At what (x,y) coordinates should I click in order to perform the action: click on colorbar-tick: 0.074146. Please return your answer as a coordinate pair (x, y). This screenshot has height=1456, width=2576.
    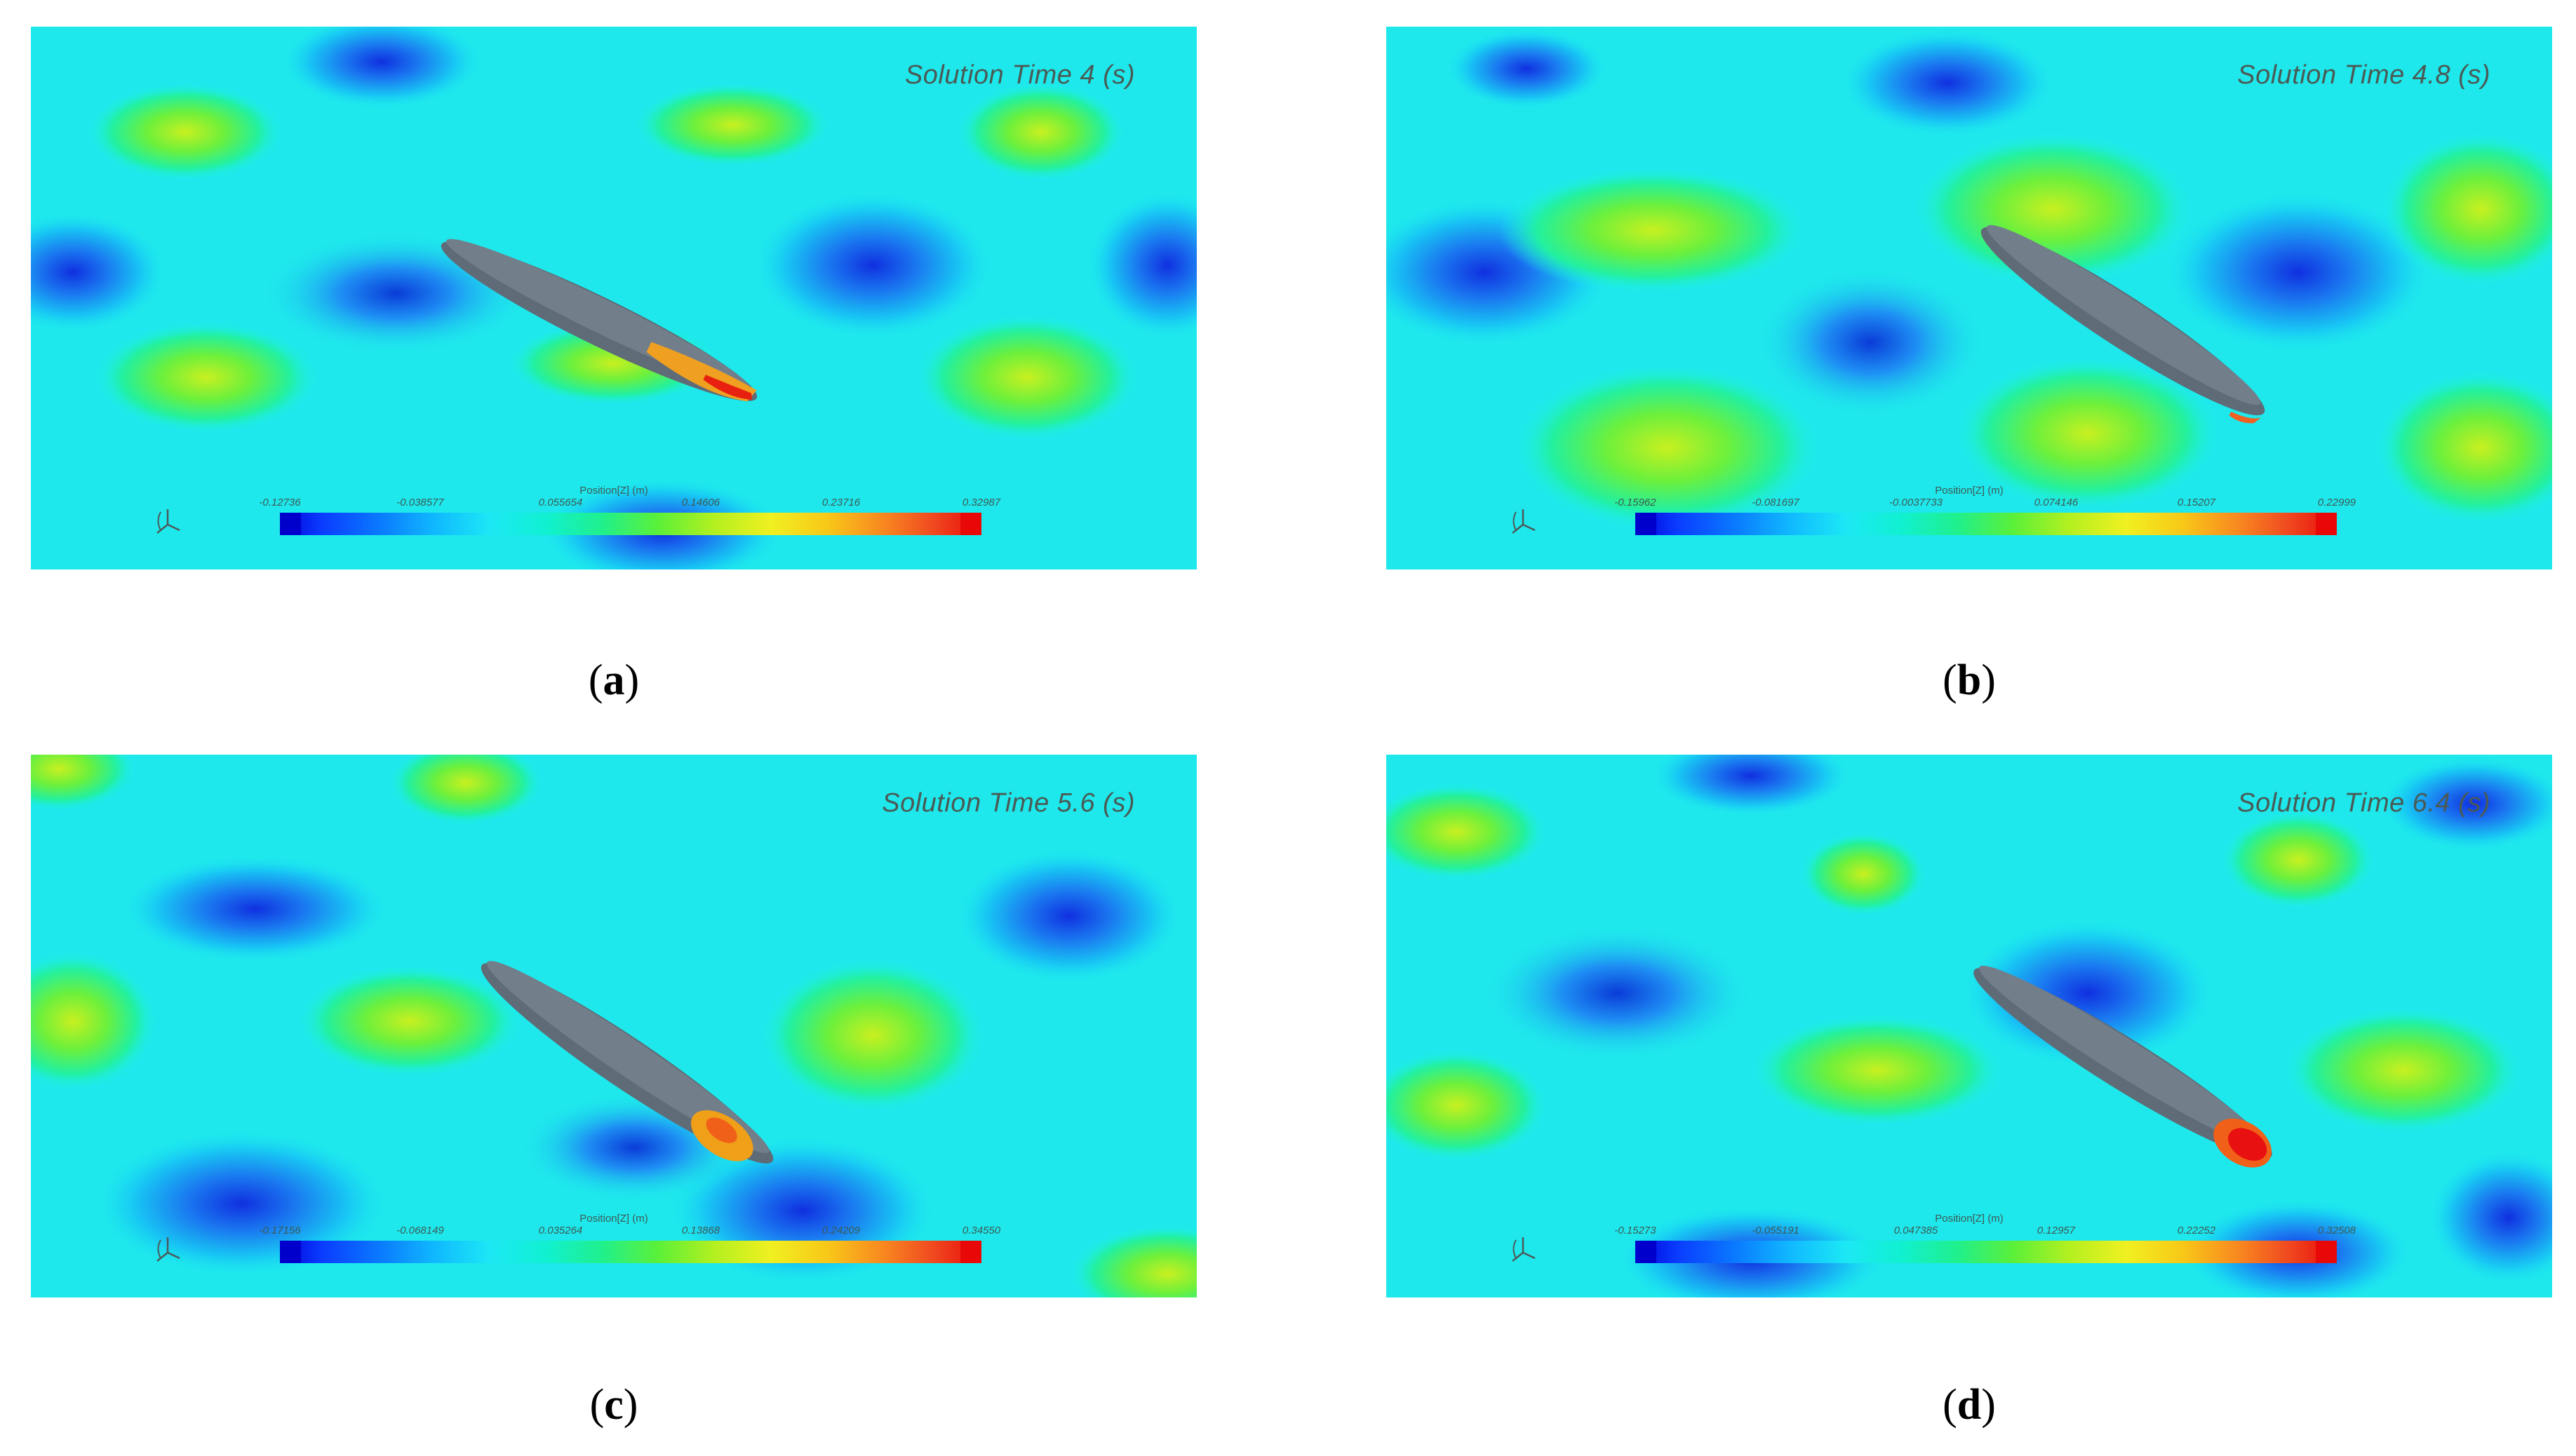
    Looking at the image, I should click on (2056, 502).